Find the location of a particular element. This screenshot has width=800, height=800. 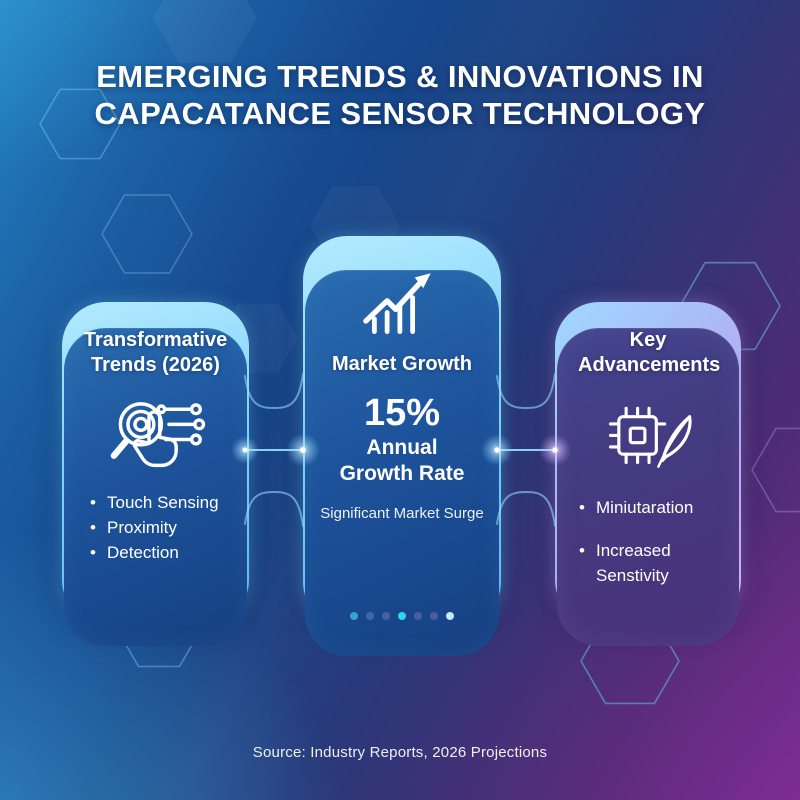

touch-sensor-icon is located at coordinates (155, 433).